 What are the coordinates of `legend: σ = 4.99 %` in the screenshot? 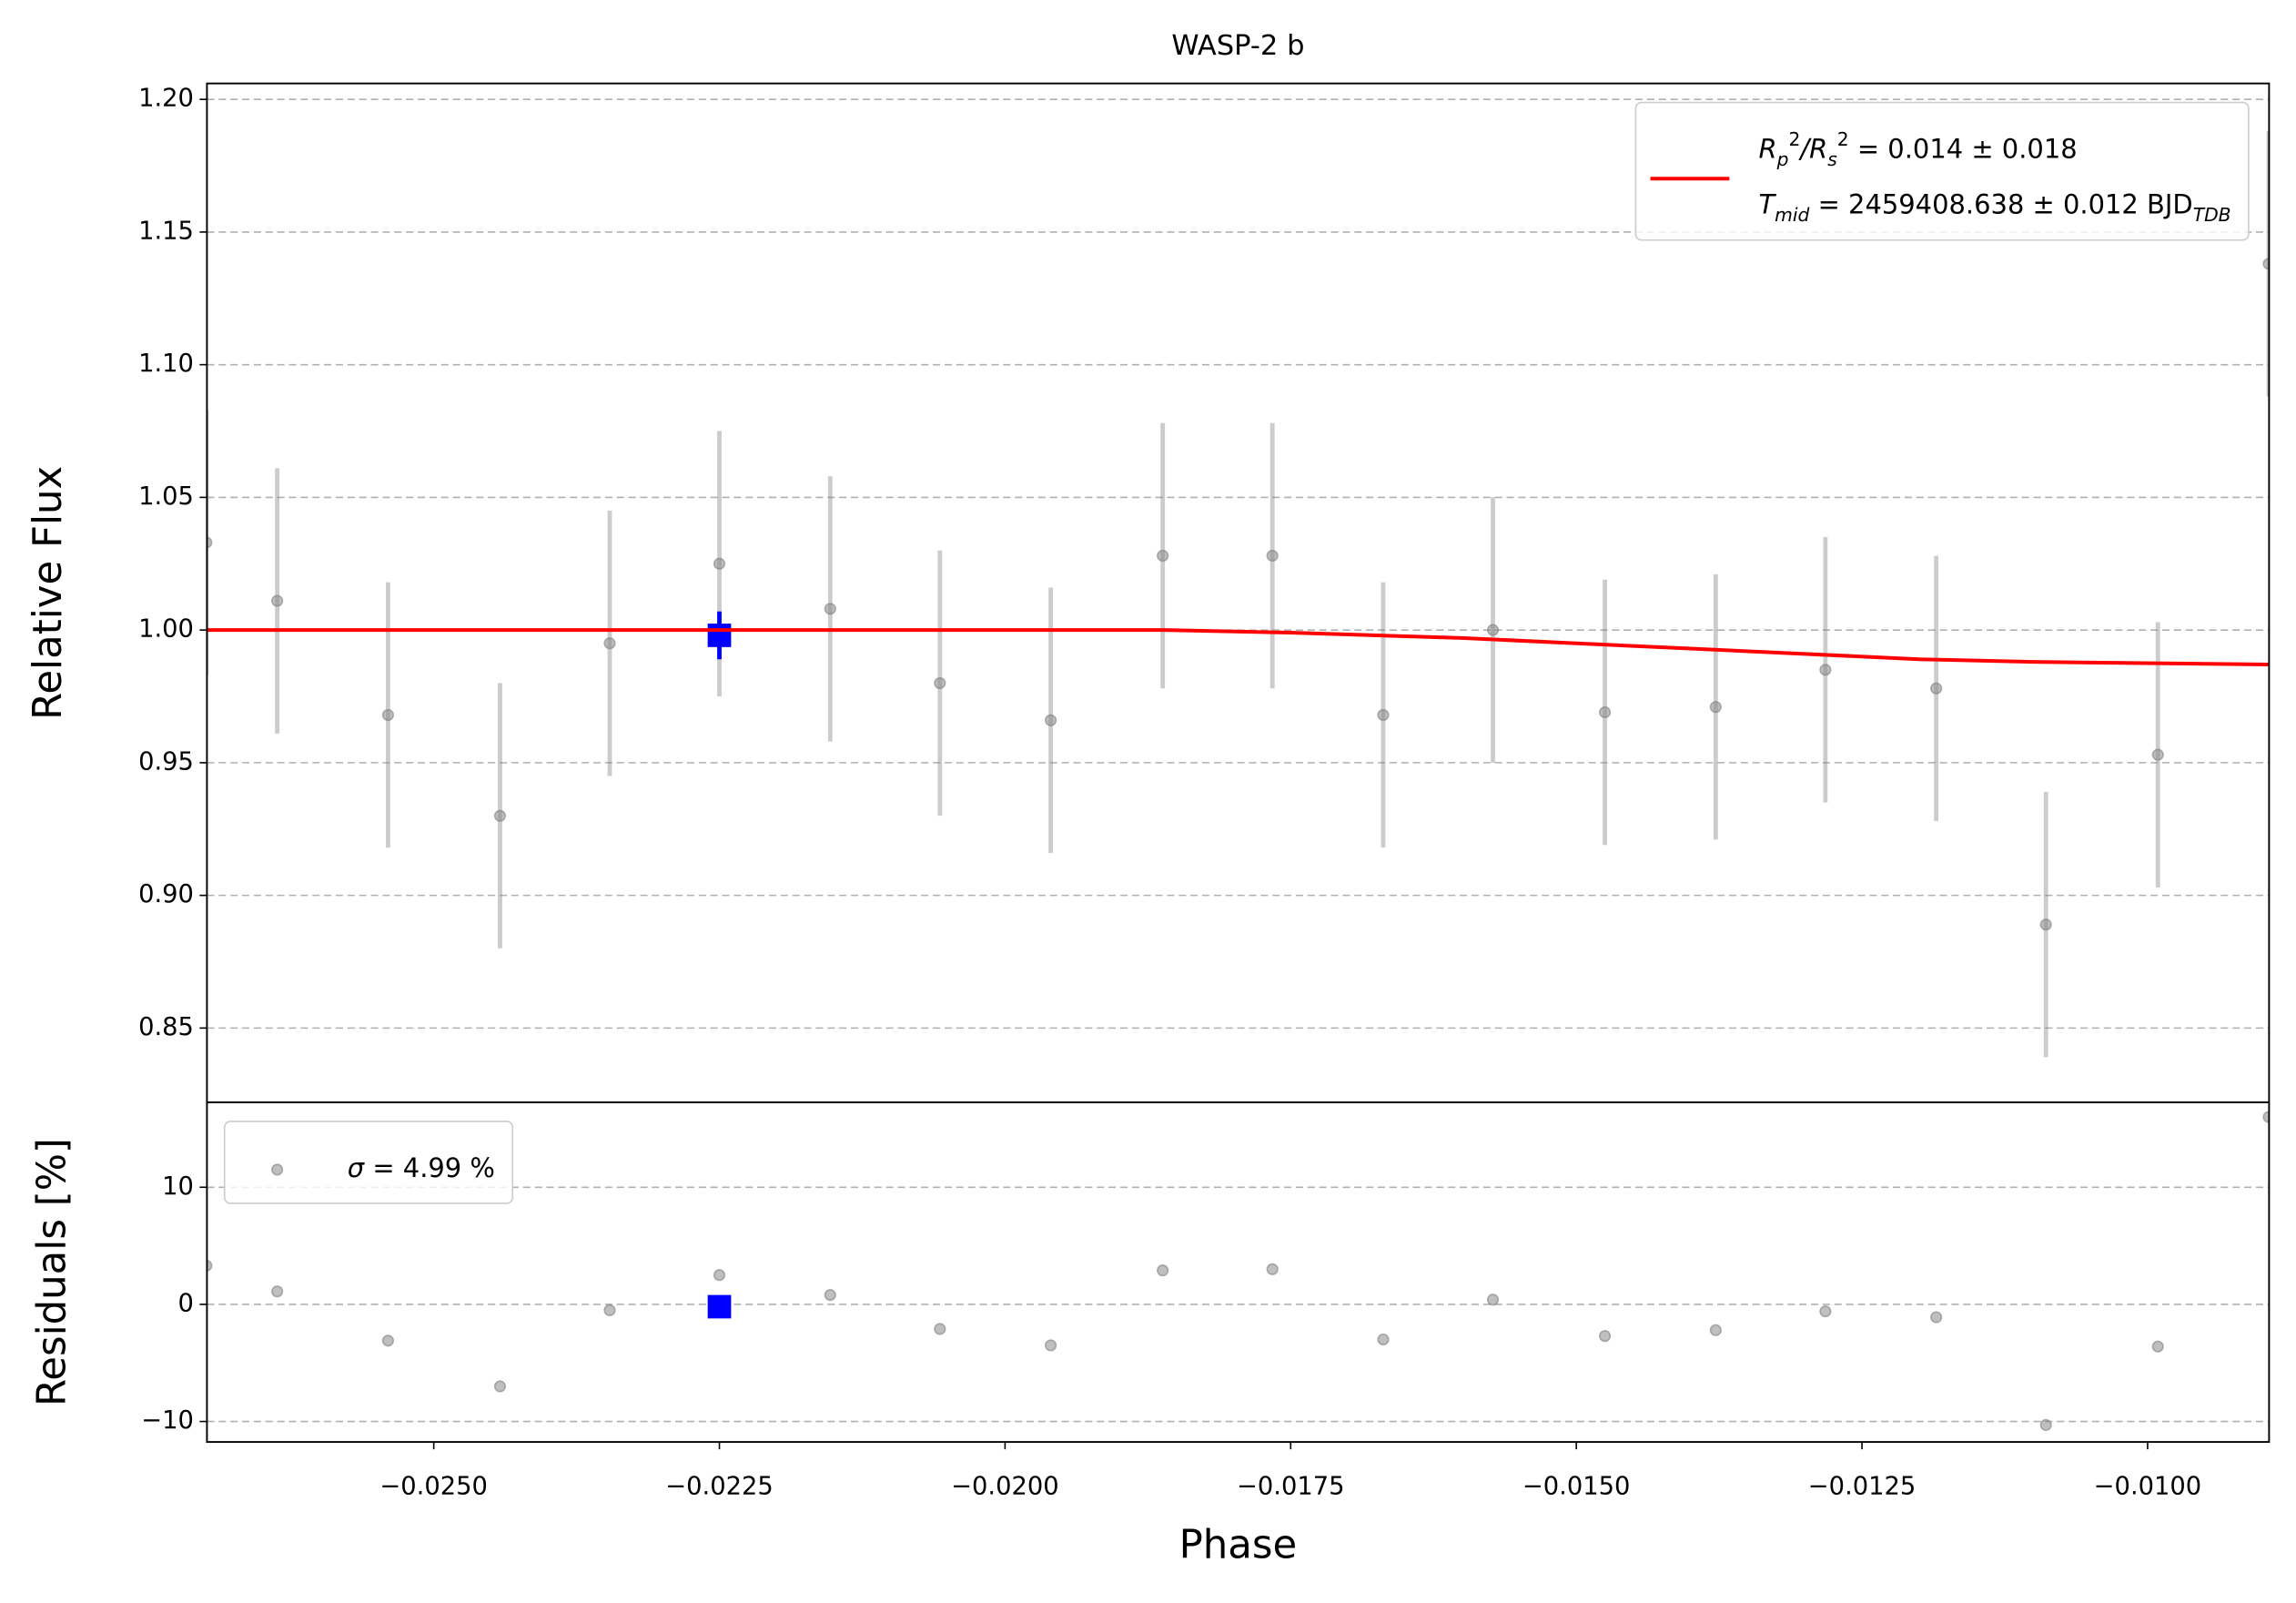 It's located at (369, 1162).